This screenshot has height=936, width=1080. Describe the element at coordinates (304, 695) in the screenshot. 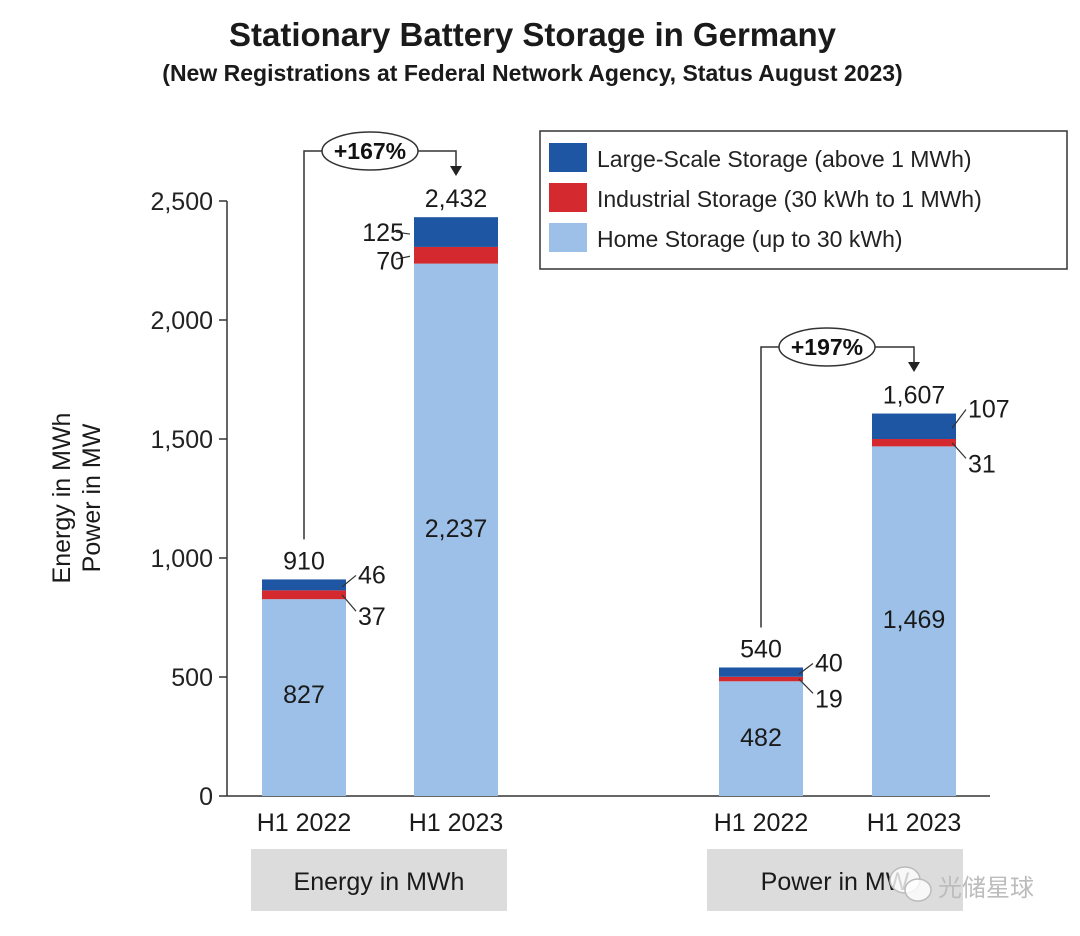

I see `bar-home-label: 827` at that location.